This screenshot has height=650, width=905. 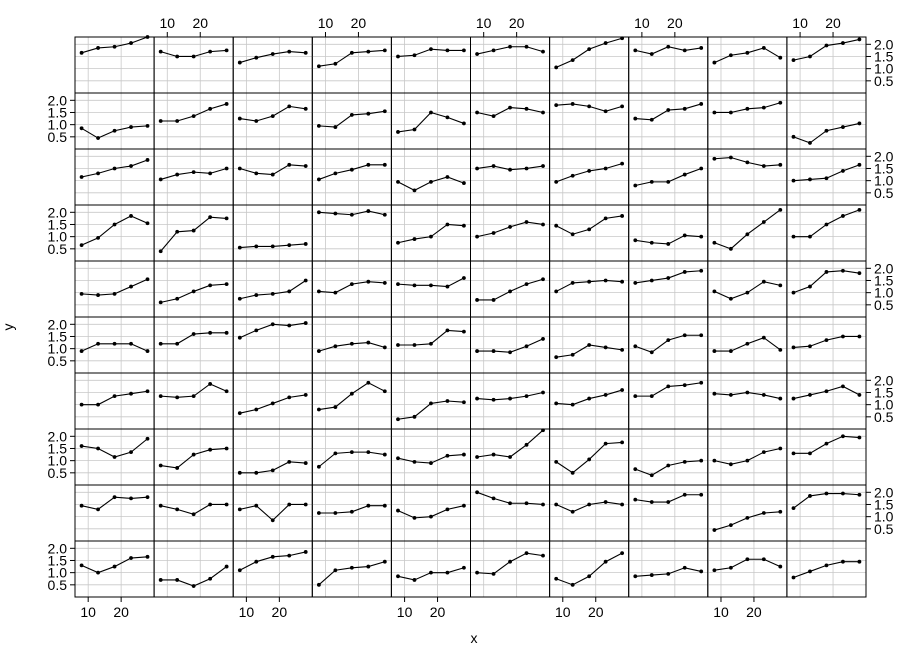 What do you see at coordinates (668, 343) in the screenshot?
I see `series-line` at bounding box center [668, 343].